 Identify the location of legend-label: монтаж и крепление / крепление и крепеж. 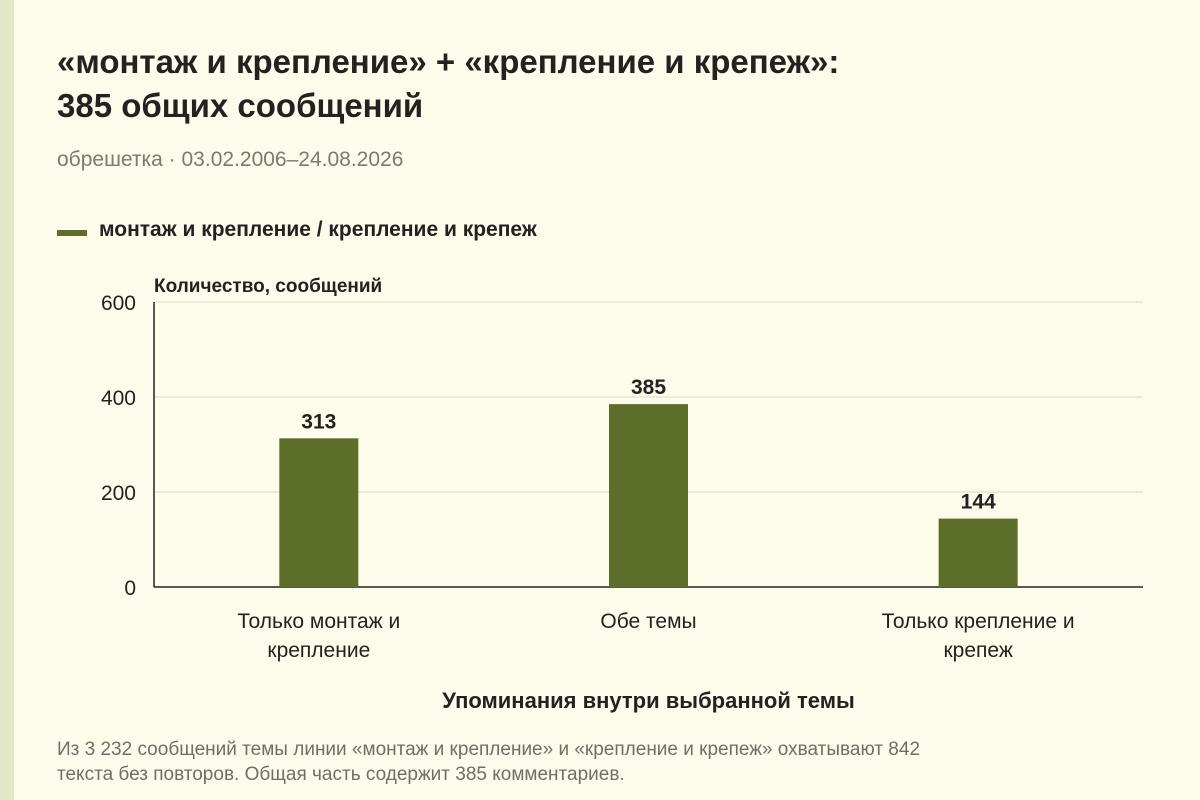
(318, 229).